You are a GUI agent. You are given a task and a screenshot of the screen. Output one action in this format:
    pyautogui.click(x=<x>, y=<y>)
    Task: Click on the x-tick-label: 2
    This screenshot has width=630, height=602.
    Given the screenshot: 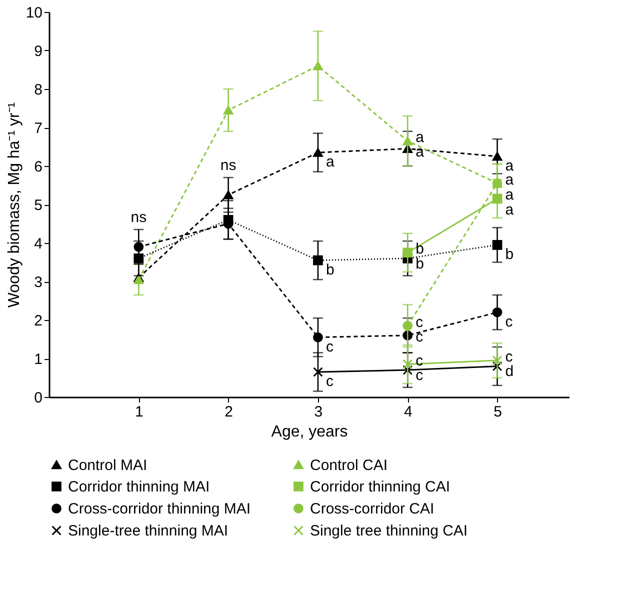 What is the action you would take?
    pyautogui.click(x=228, y=412)
    